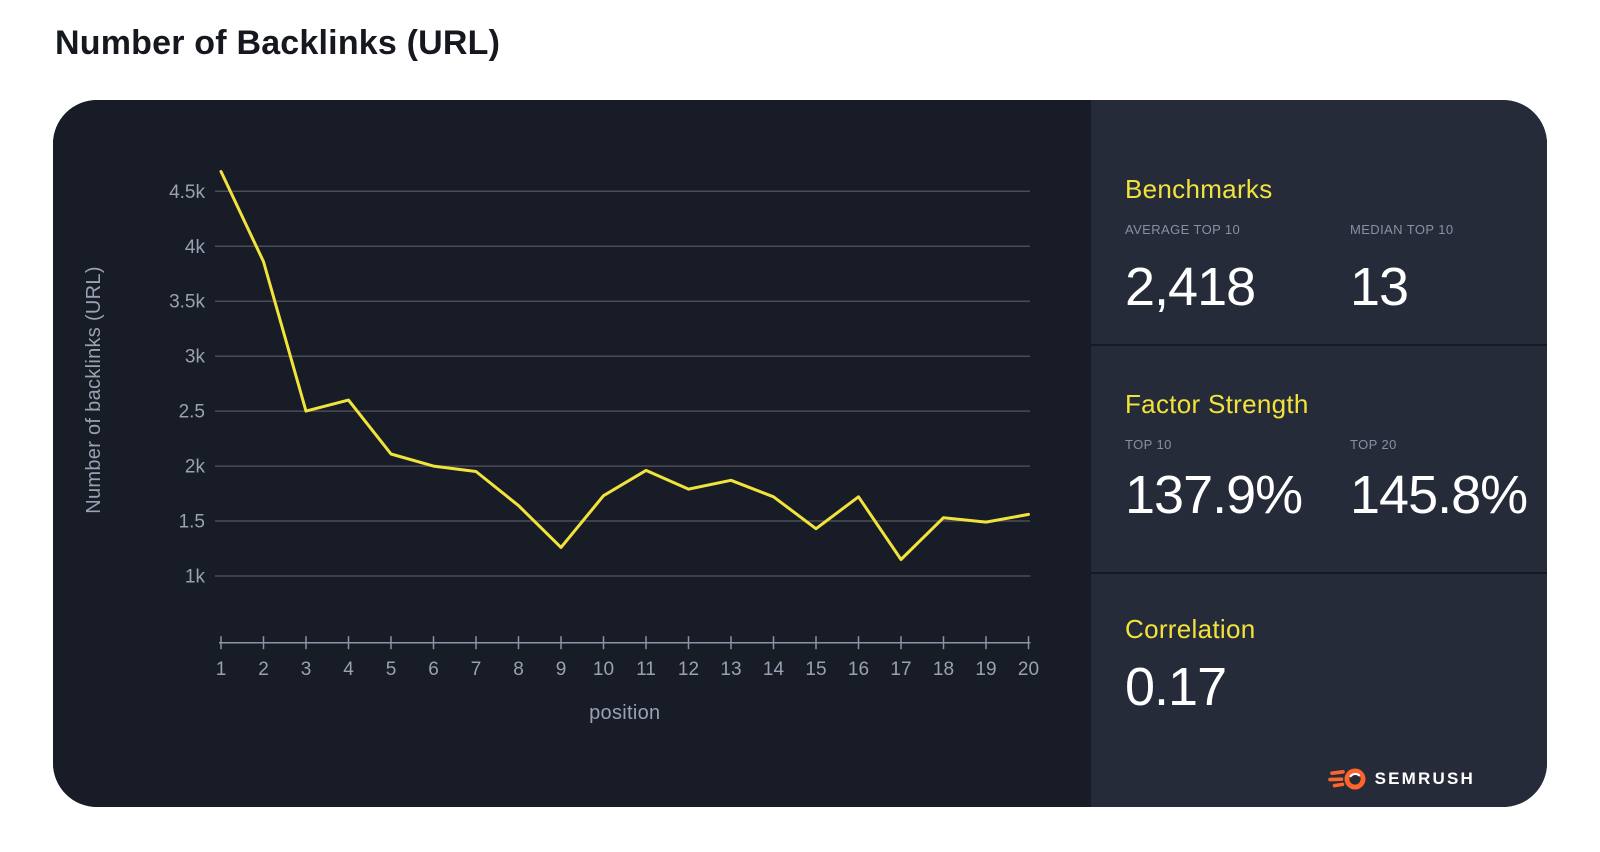 The height and width of the screenshot is (852, 1600). Describe the element at coordinates (730, 669) in the screenshot. I see `svg-text: 13` at that location.